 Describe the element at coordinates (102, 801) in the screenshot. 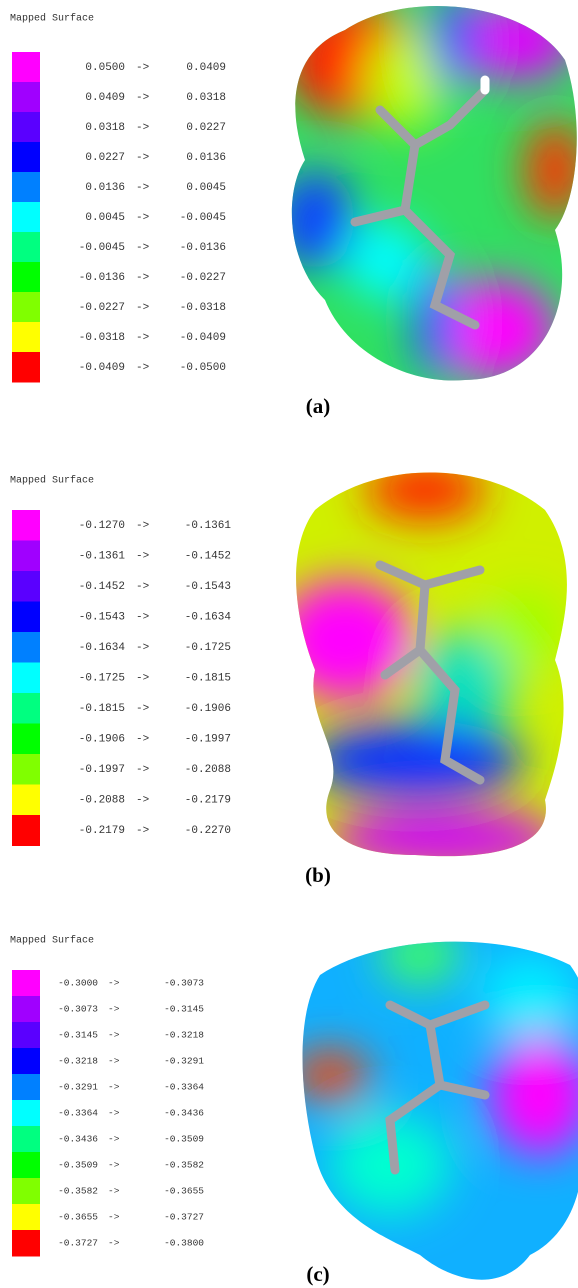

I see `range-from: -0.2088` at that location.